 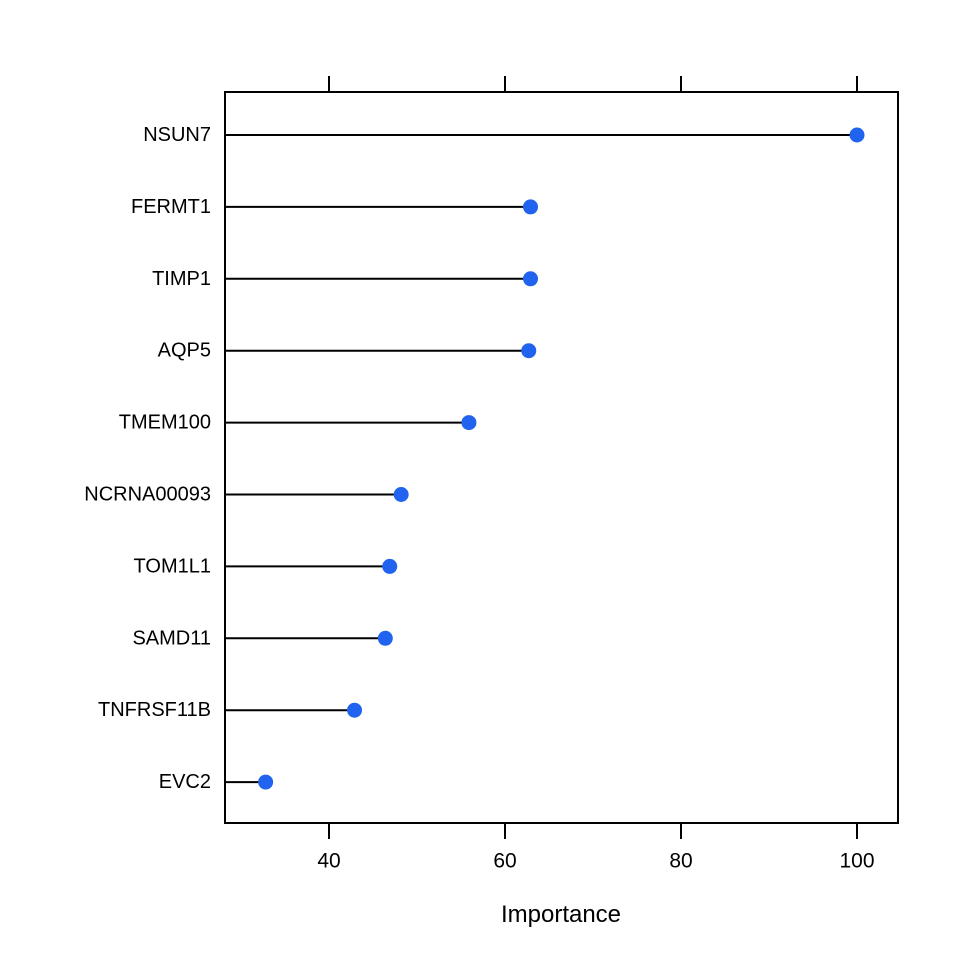 What do you see at coordinates (504, 861) in the screenshot?
I see `x-tick-label-60: 60` at bounding box center [504, 861].